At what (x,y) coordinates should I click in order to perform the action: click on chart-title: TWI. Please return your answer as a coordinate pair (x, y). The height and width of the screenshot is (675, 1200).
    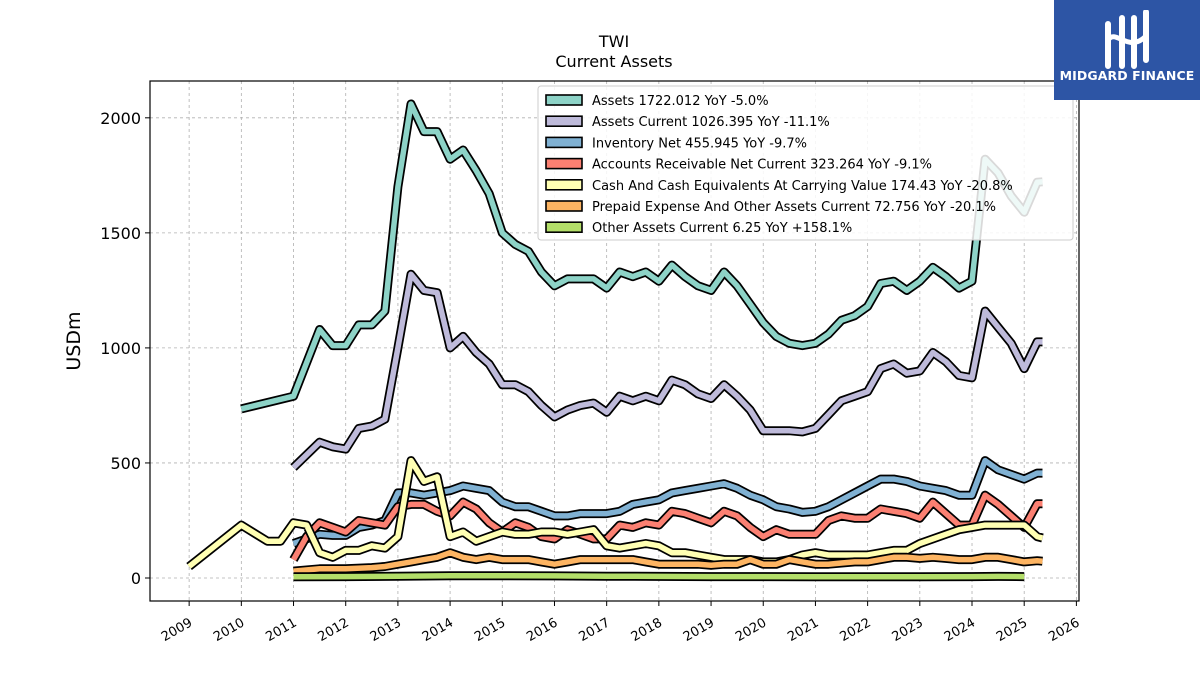
    Looking at the image, I should click on (613, 41).